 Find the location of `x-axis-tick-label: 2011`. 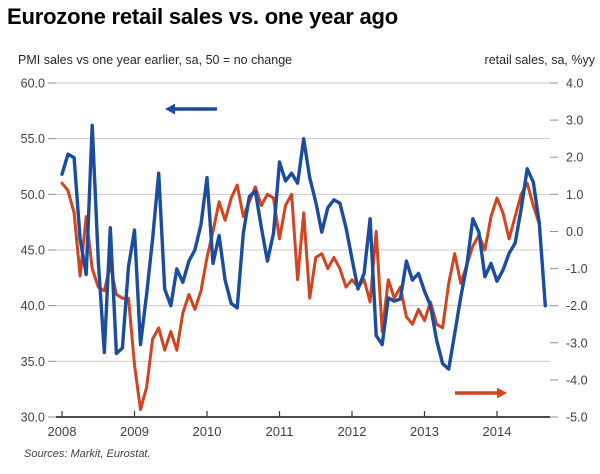

x-axis-tick-label: 2011 is located at coordinates (280, 431).